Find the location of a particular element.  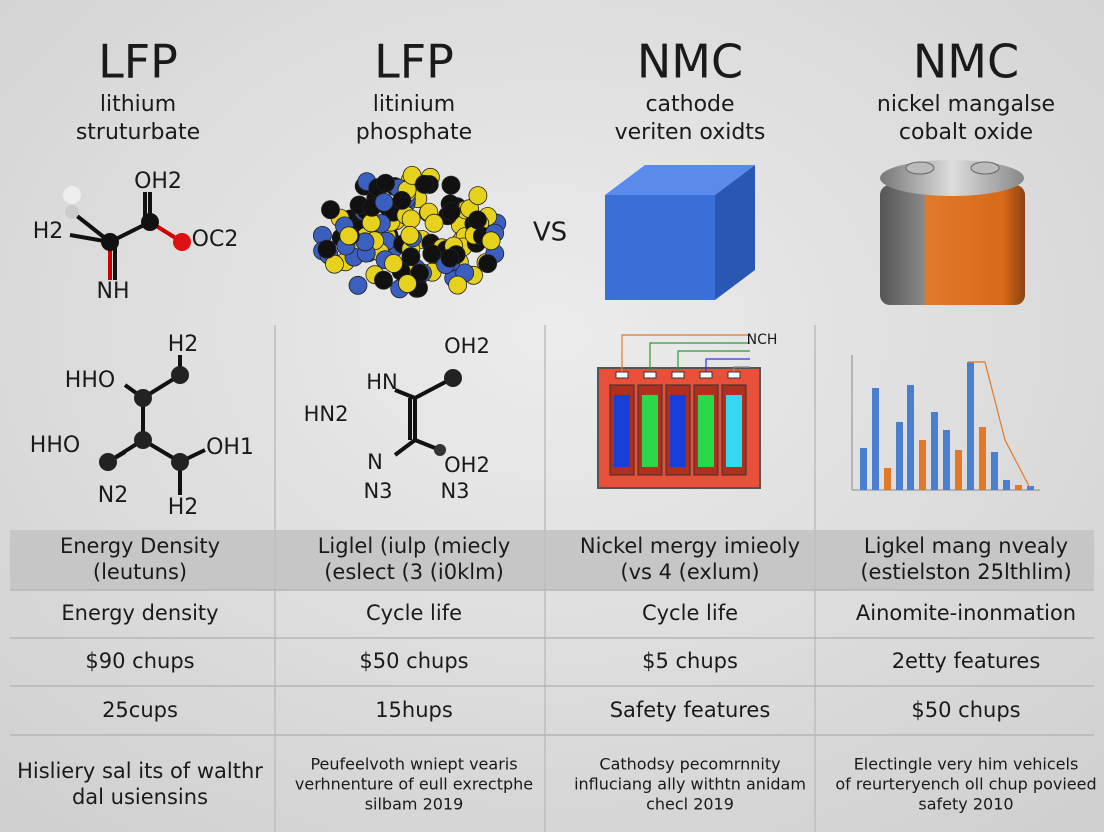

column-subtitle: lithium is located at coordinates (138, 104).